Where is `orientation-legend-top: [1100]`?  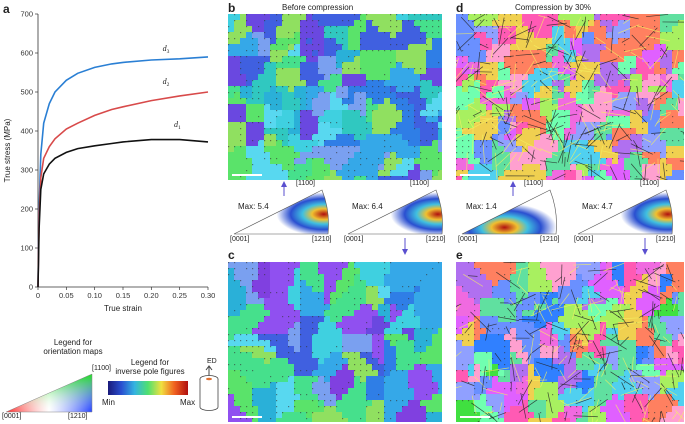 orientation-legend-top: [1100] is located at coordinates (101, 368).